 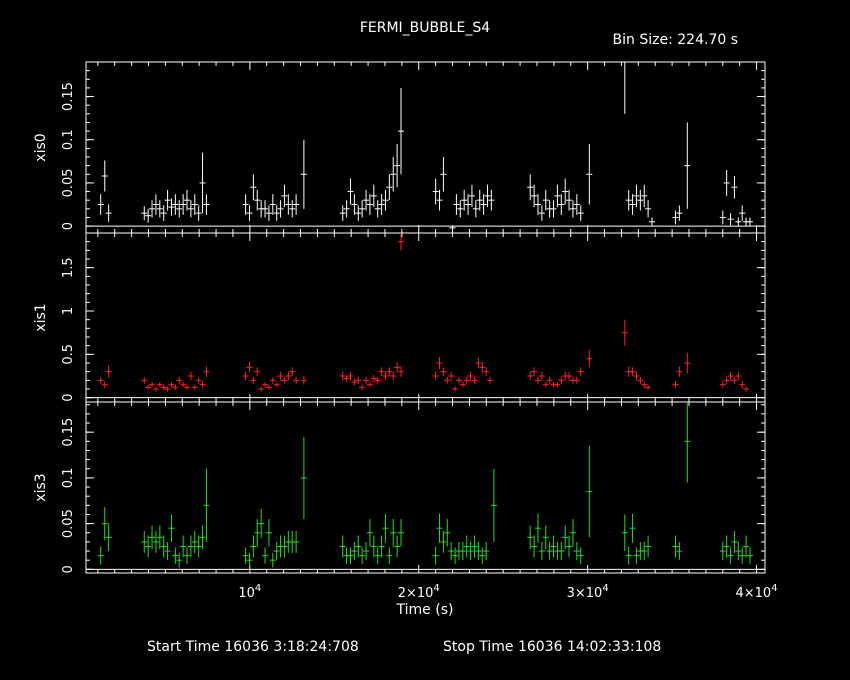 What do you see at coordinates (507, 592) in the screenshot?
I see `x-axis-ticks: 104 2×104 3×104 4×104` at bounding box center [507, 592].